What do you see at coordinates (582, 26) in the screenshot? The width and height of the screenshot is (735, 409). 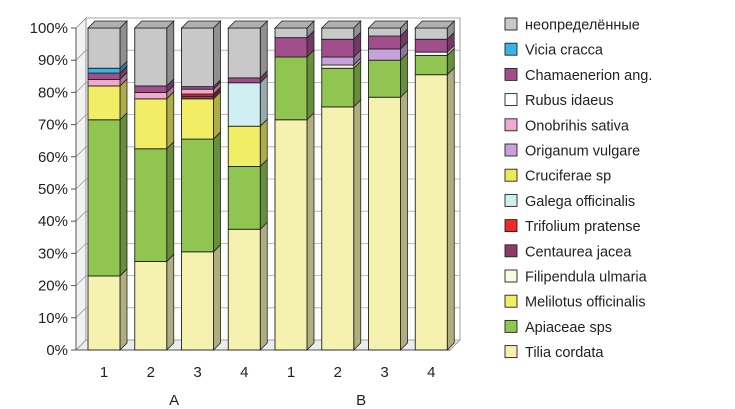 I see `legend-label: неопределённые` at bounding box center [582, 26].